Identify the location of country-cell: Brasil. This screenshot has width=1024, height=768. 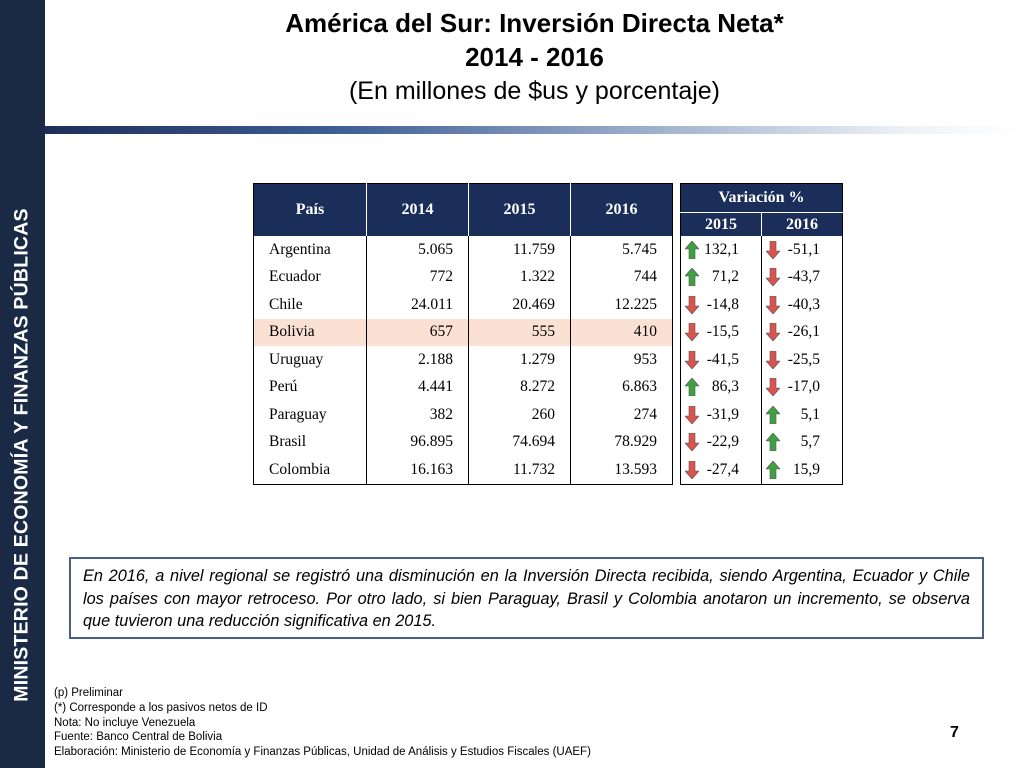
(310, 442).